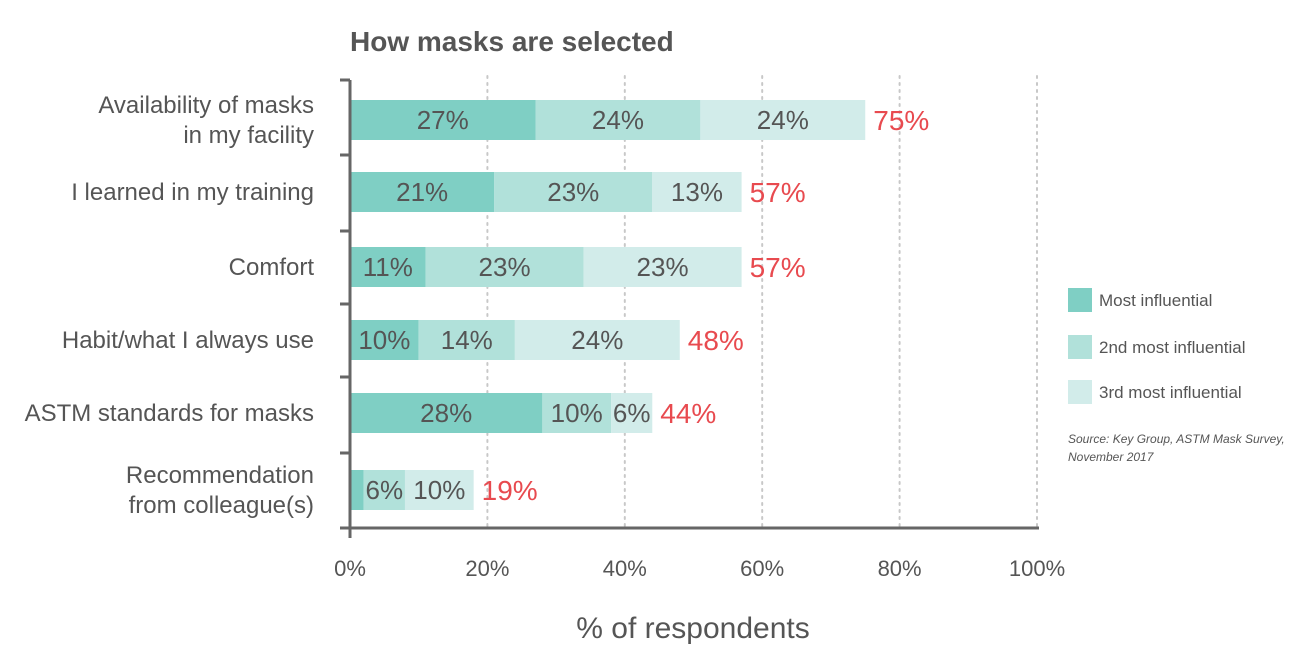 The image size is (1312, 658). What do you see at coordinates (762, 568) in the screenshot?
I see `x-tick-label: 60%` at bounding box center [762, 568].